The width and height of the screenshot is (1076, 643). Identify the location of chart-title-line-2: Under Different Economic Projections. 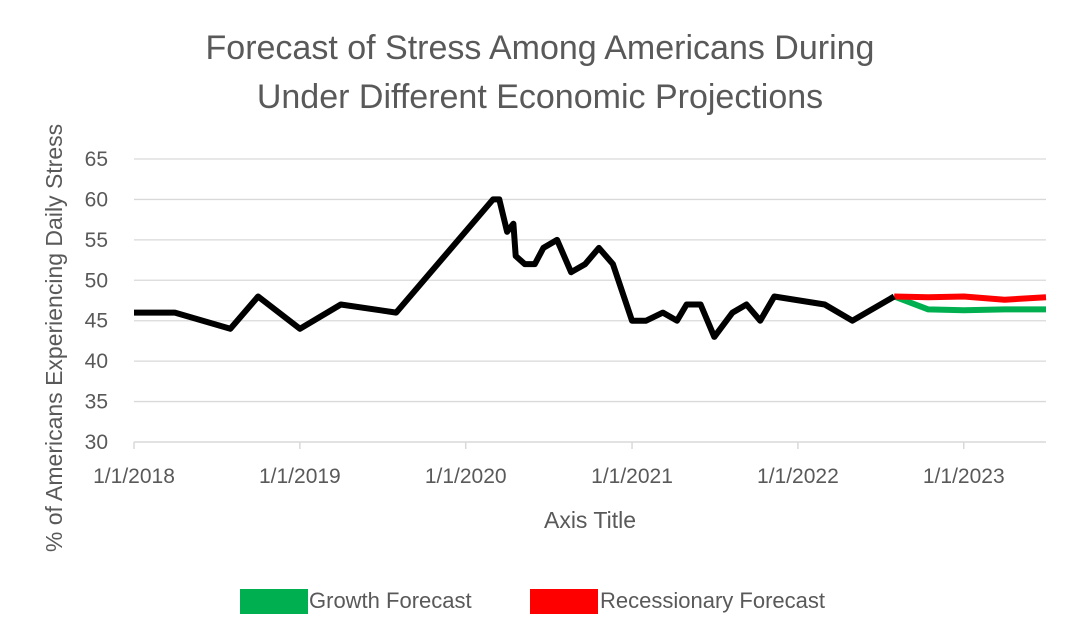
(540, 97).